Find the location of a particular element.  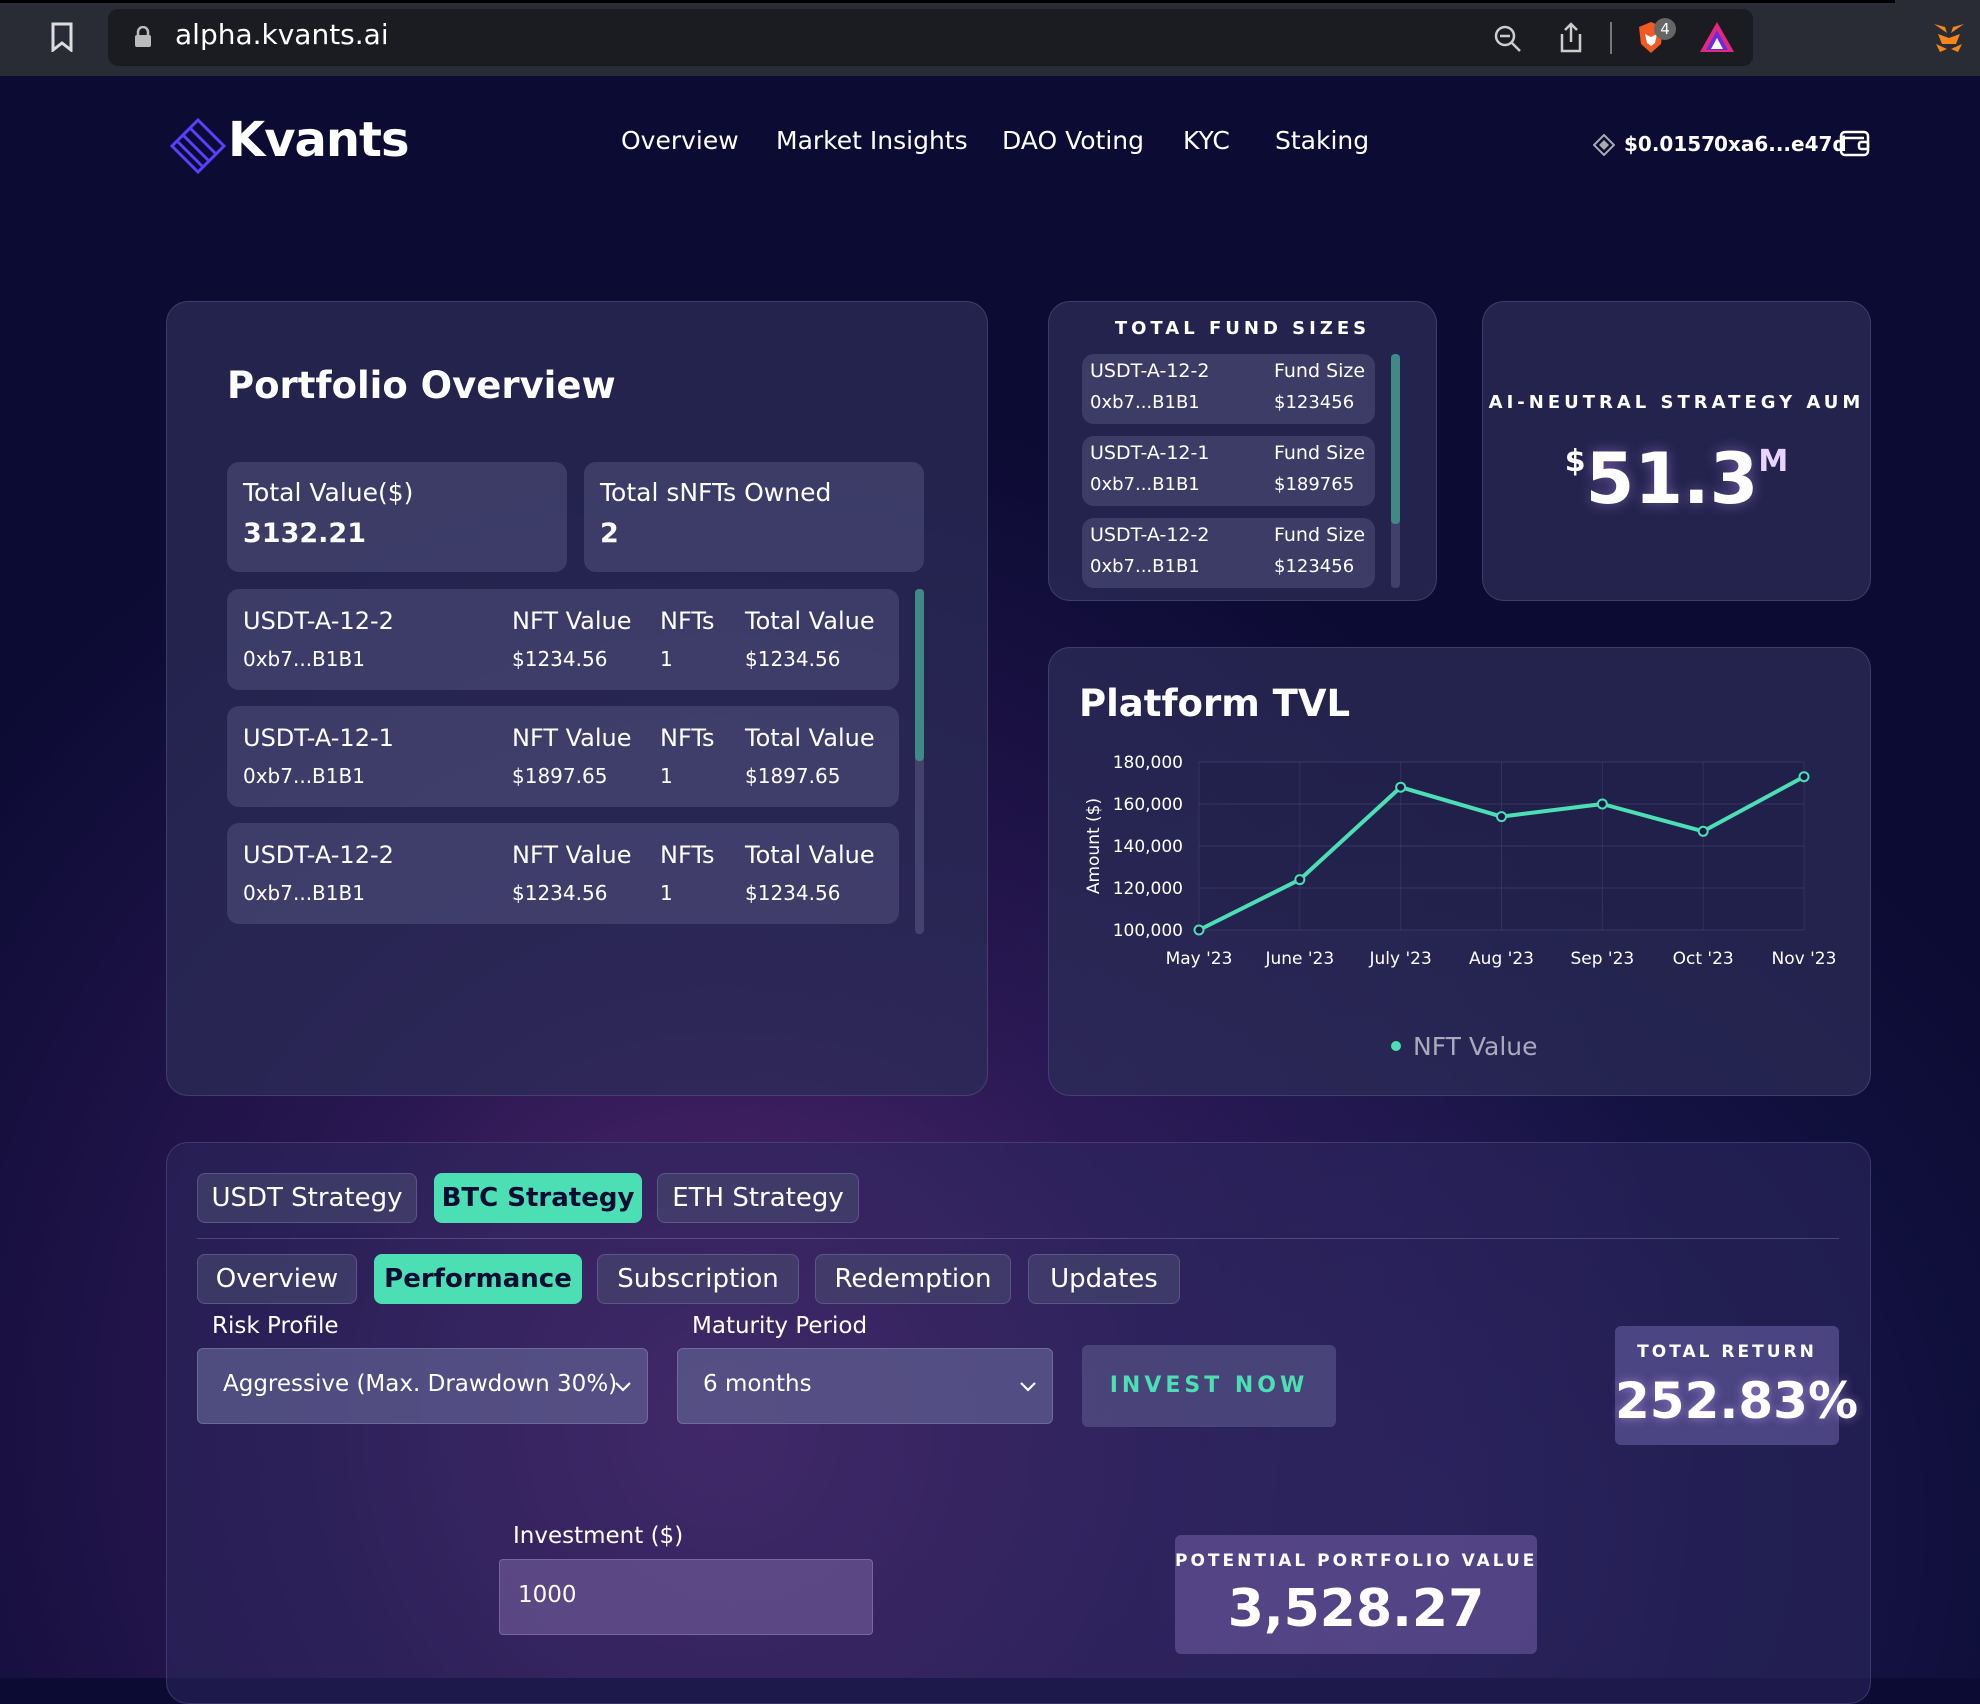

logo-text: Kvants is located at coordinates (319, 140).